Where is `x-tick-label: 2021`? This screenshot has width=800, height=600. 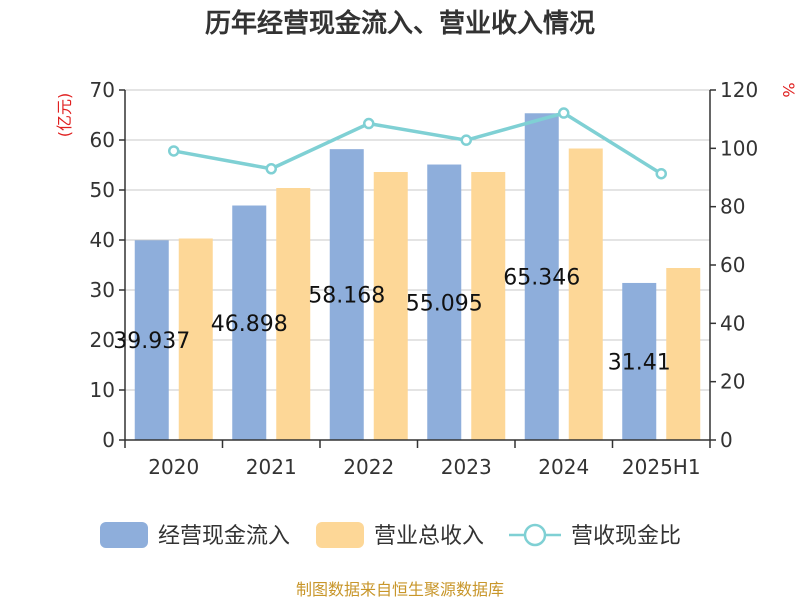 x-tick-label: 2021 is located at coordinates (271, 467).